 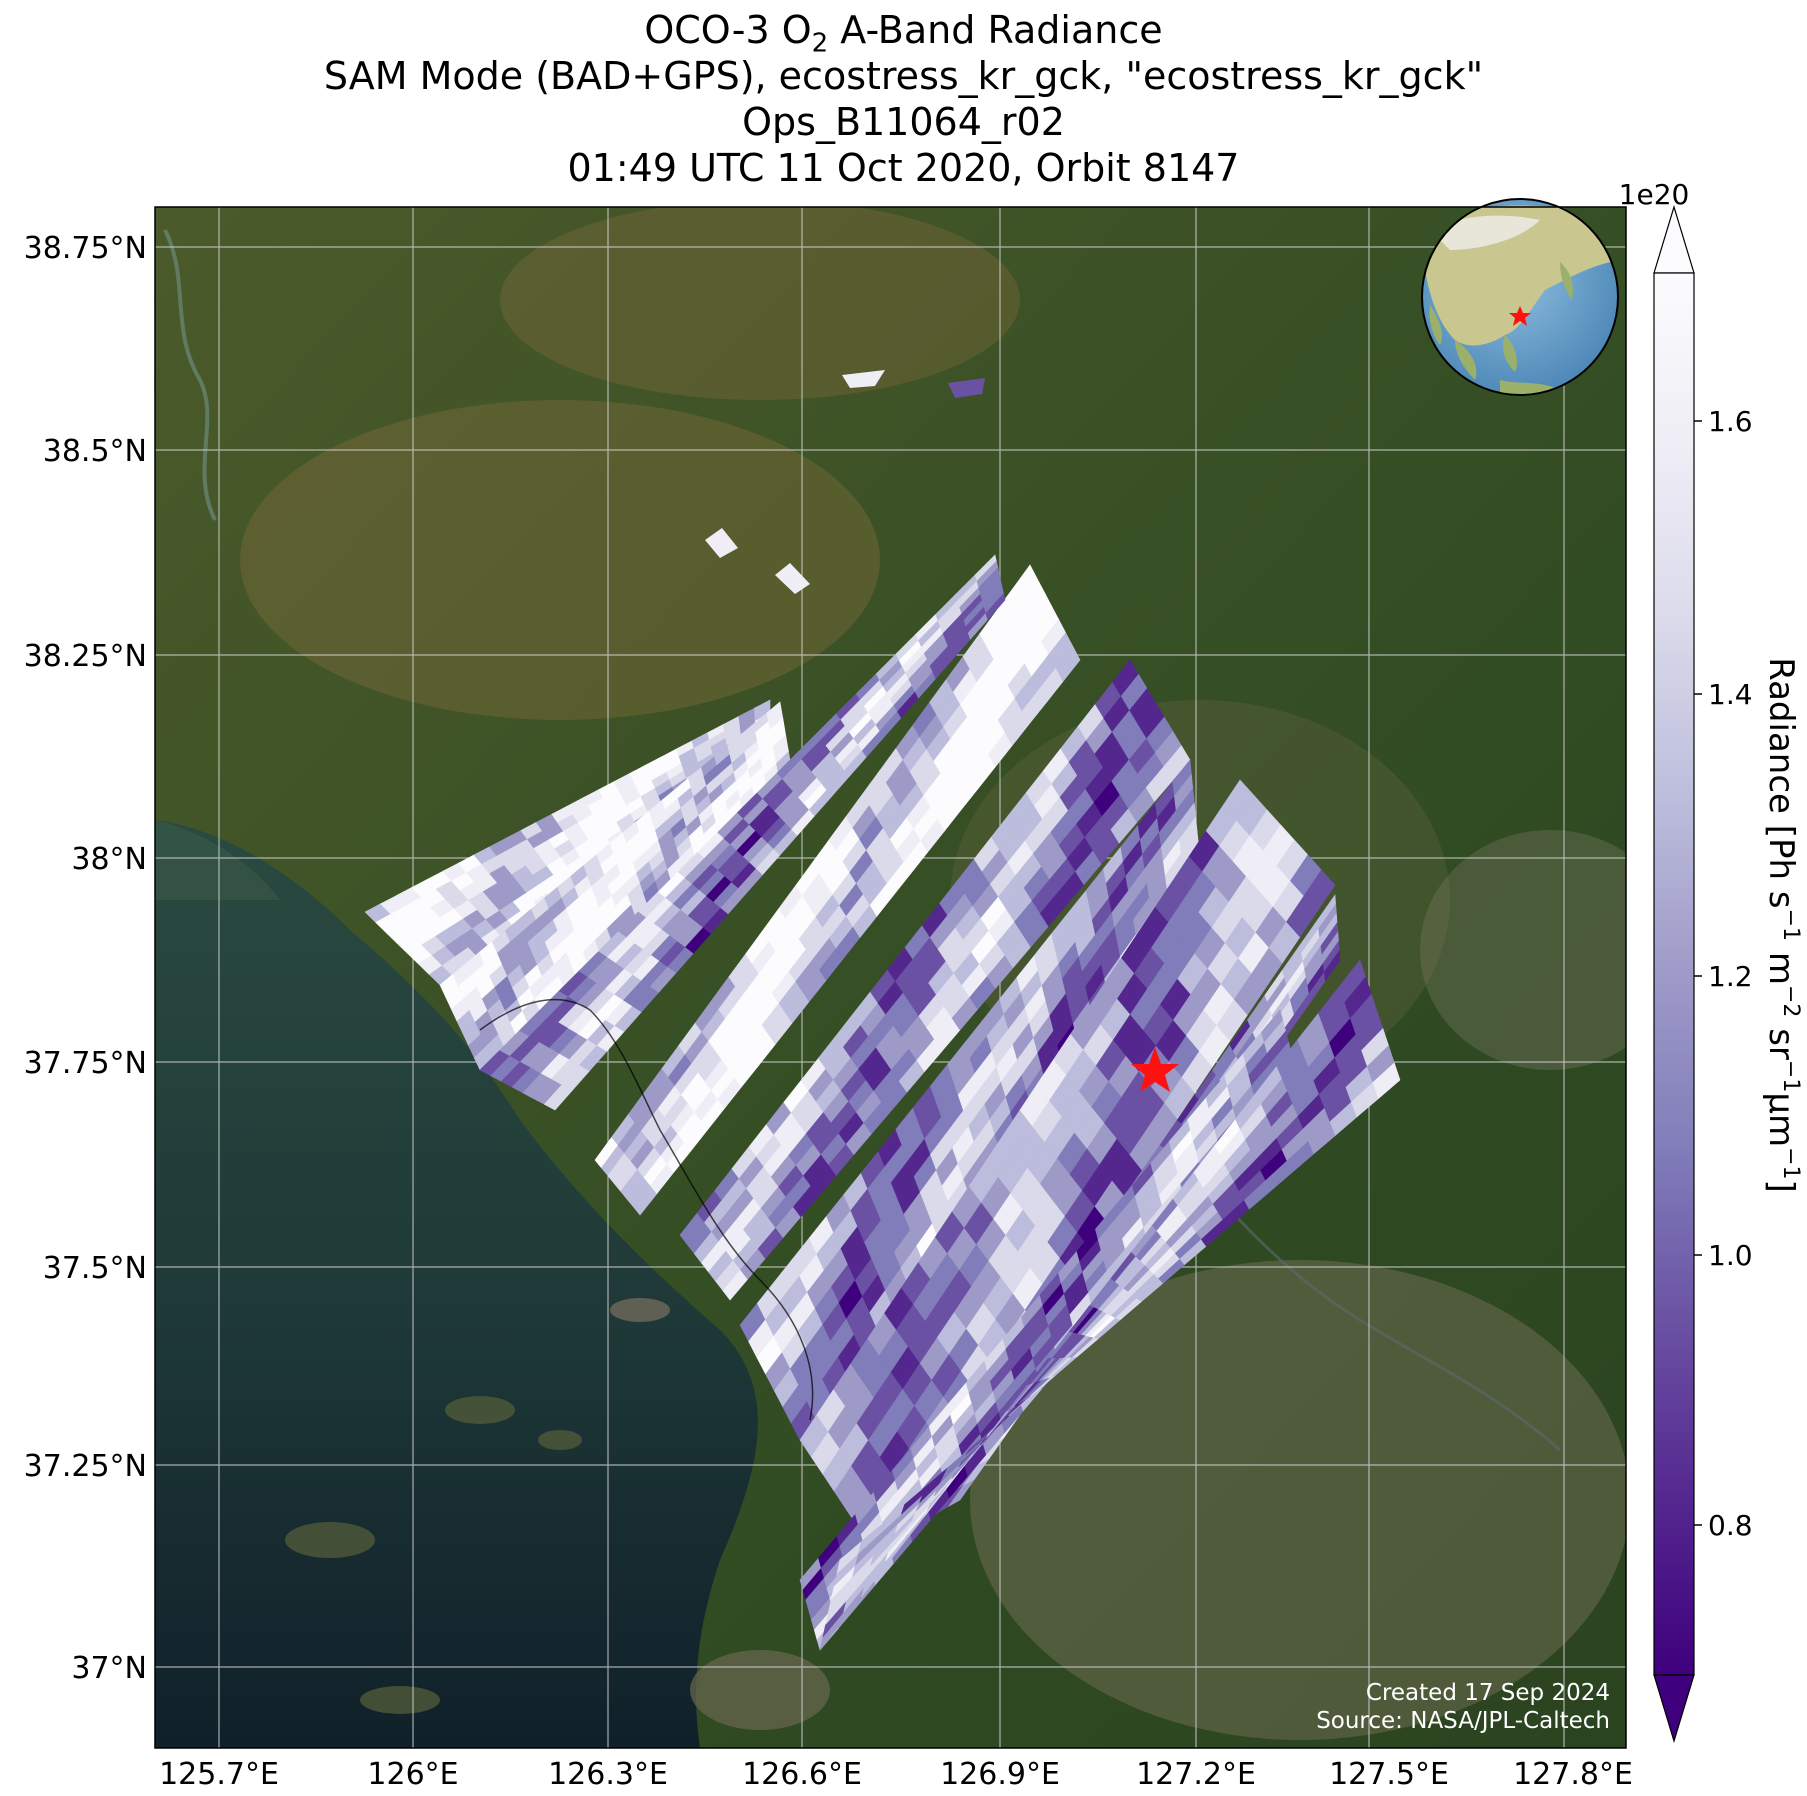 What do you see at coordinates (1573, 1774) in the screenshot?
I see `lon-tick-label: 127.8°E` at bounding box center [1573, 1774].